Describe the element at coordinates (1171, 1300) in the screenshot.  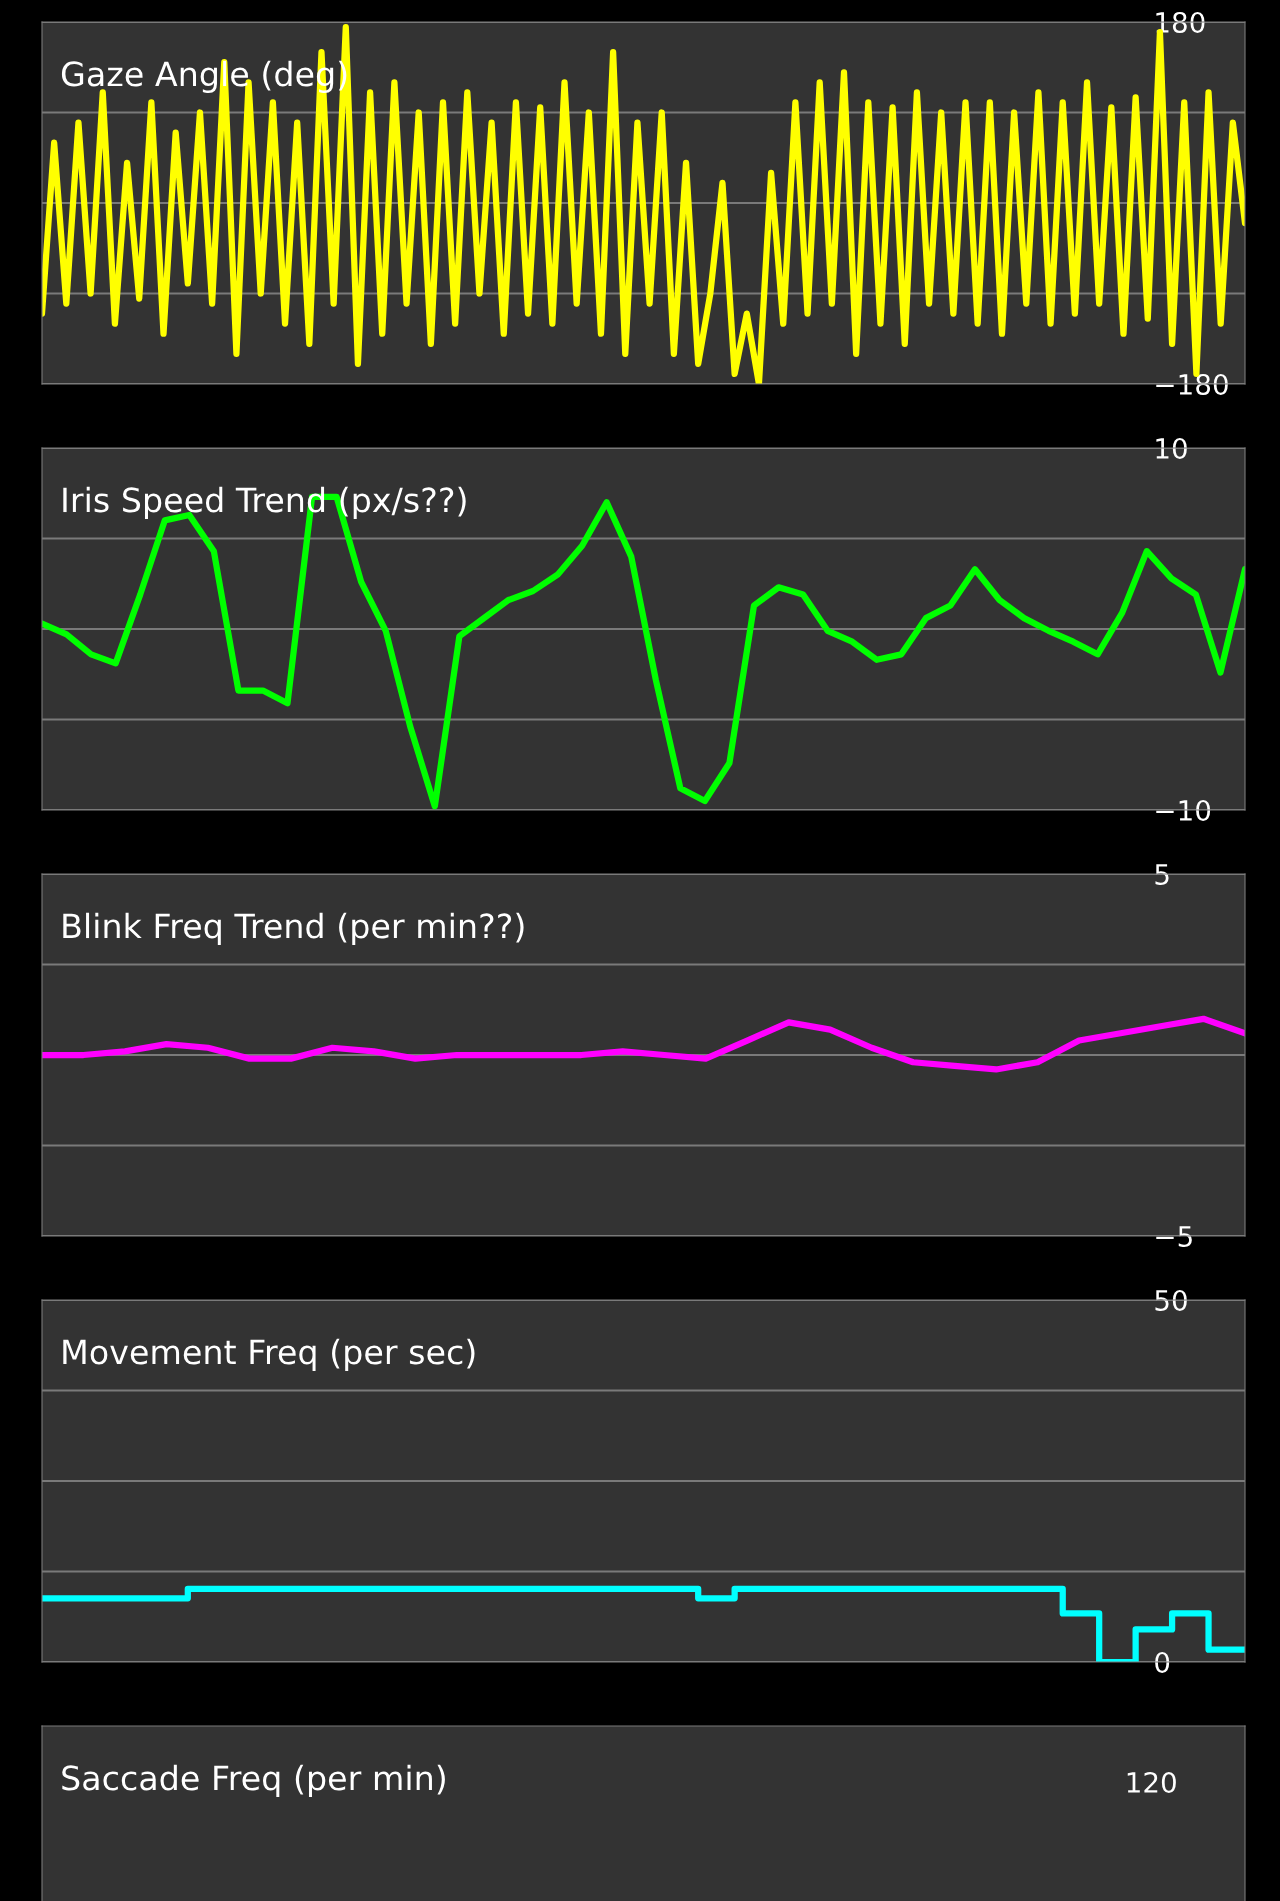
I see `y-tick-label: 50` at that location.